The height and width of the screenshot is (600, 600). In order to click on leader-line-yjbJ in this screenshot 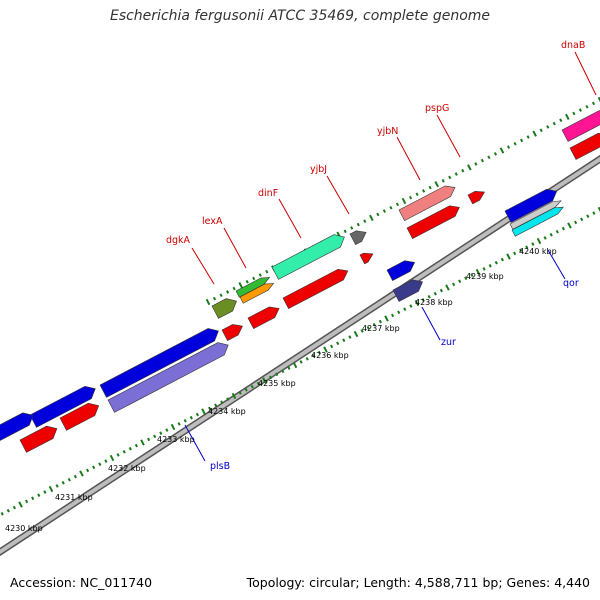, I will do `click(338, 195)`.